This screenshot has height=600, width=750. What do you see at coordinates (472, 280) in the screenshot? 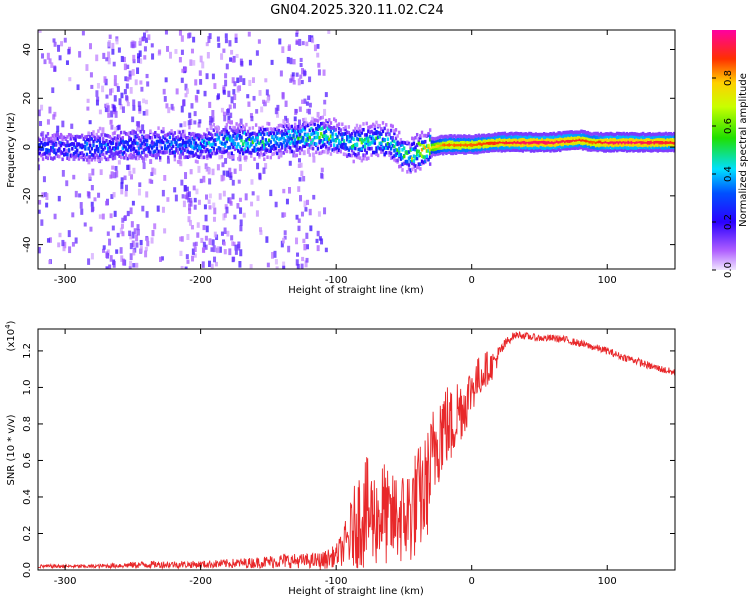
I see `x-tick-label: 0` at bounding box center [472, 280].